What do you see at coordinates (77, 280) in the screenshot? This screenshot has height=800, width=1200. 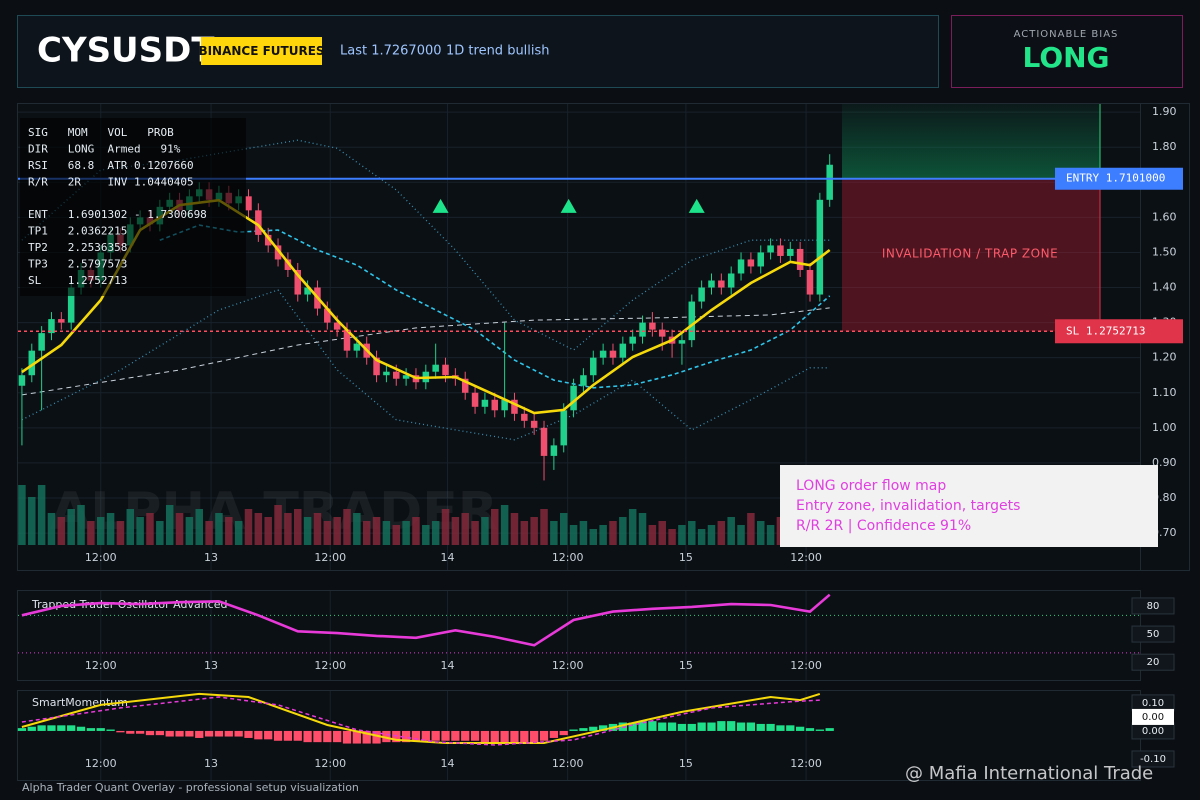 I see `stats-level: SL 1.2752713` at bounding box center [77, 280].